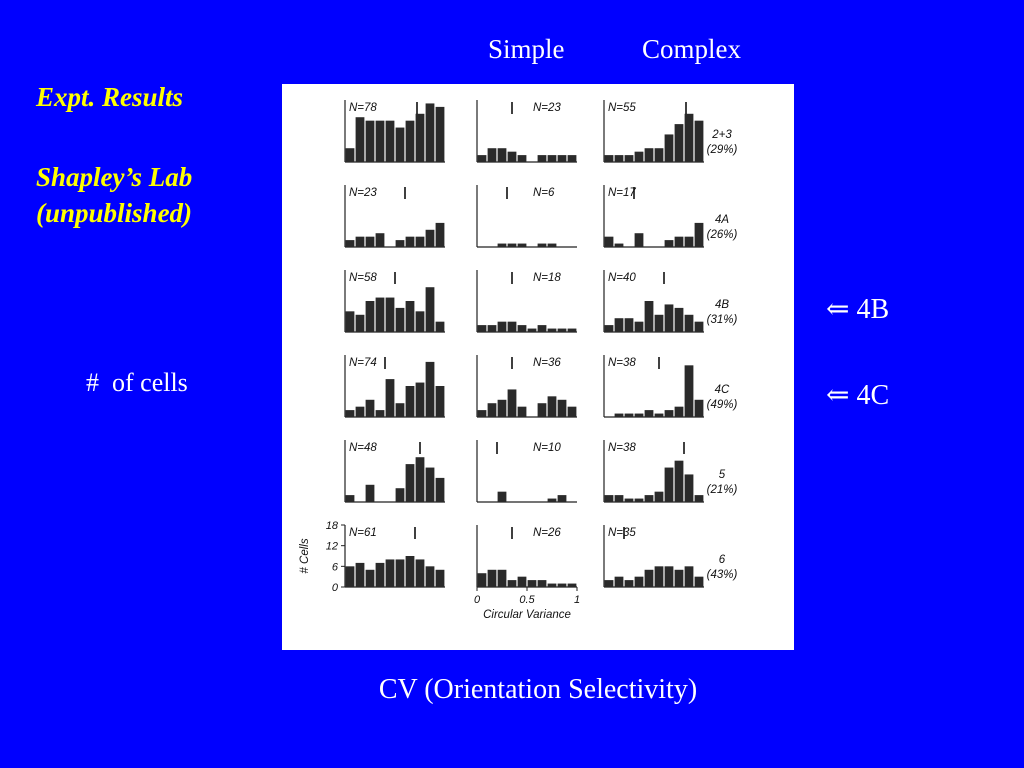  Describe the element at coordinates (722, 150) in the screenshot. I see `layer-percent-label: (29%)` at that location.